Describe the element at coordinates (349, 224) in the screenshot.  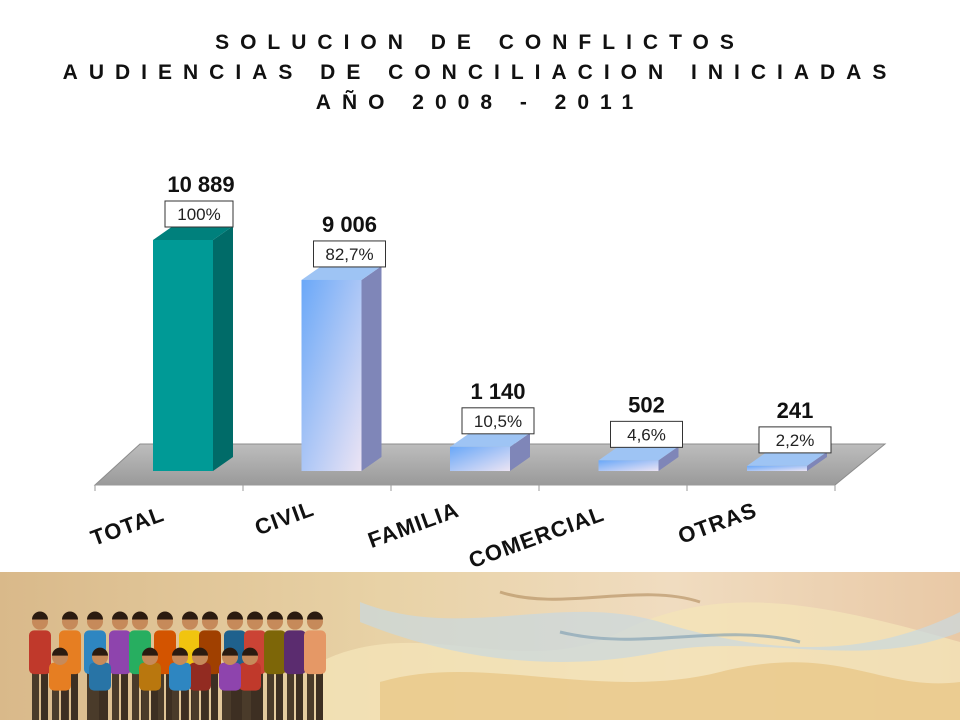
I see `value-label: 9 006` at that location.